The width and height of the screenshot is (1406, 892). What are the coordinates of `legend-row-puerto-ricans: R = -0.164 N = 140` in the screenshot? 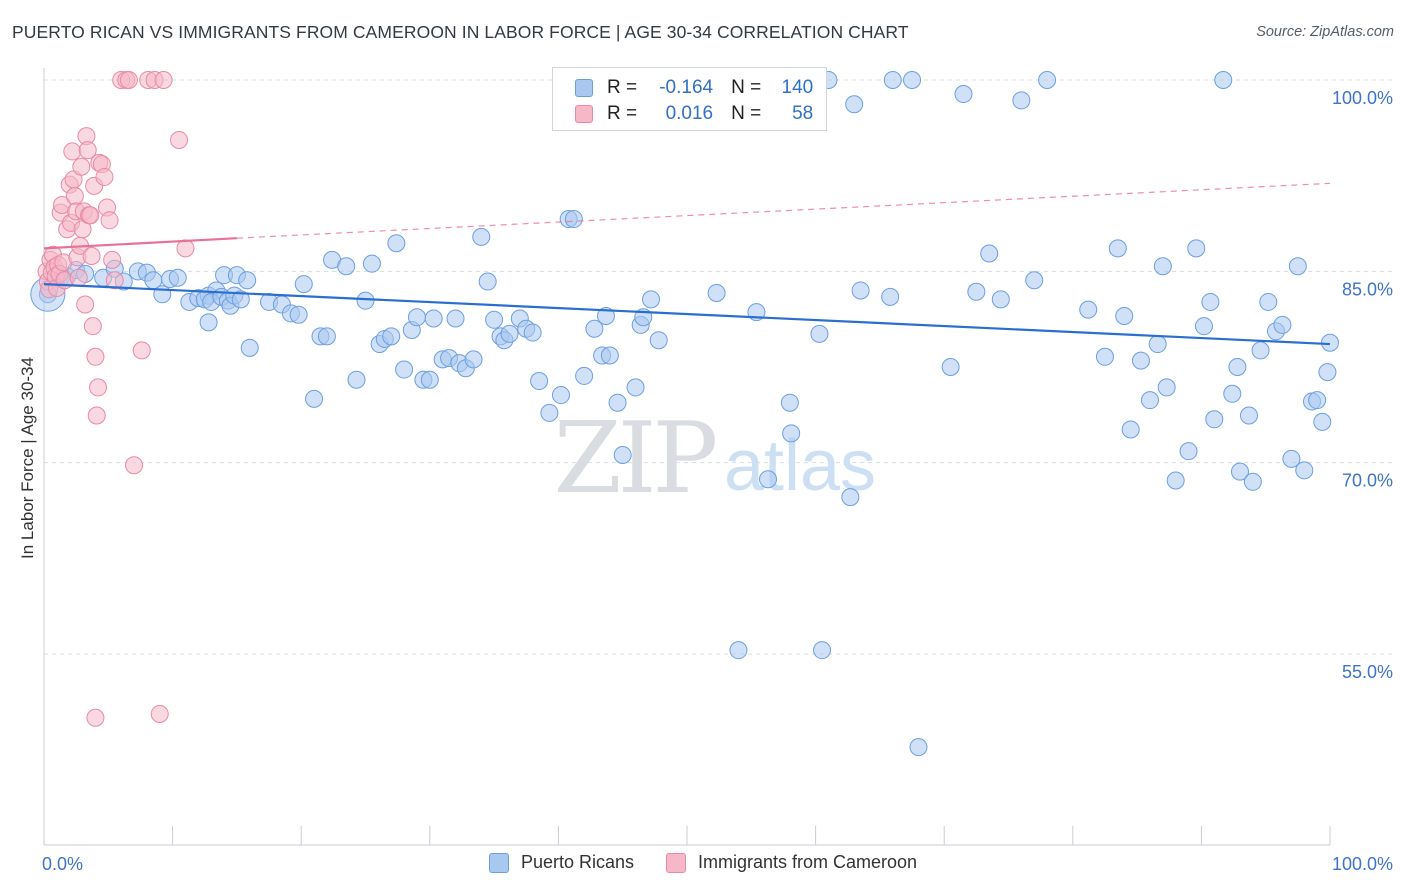 It's located at (694, 88).